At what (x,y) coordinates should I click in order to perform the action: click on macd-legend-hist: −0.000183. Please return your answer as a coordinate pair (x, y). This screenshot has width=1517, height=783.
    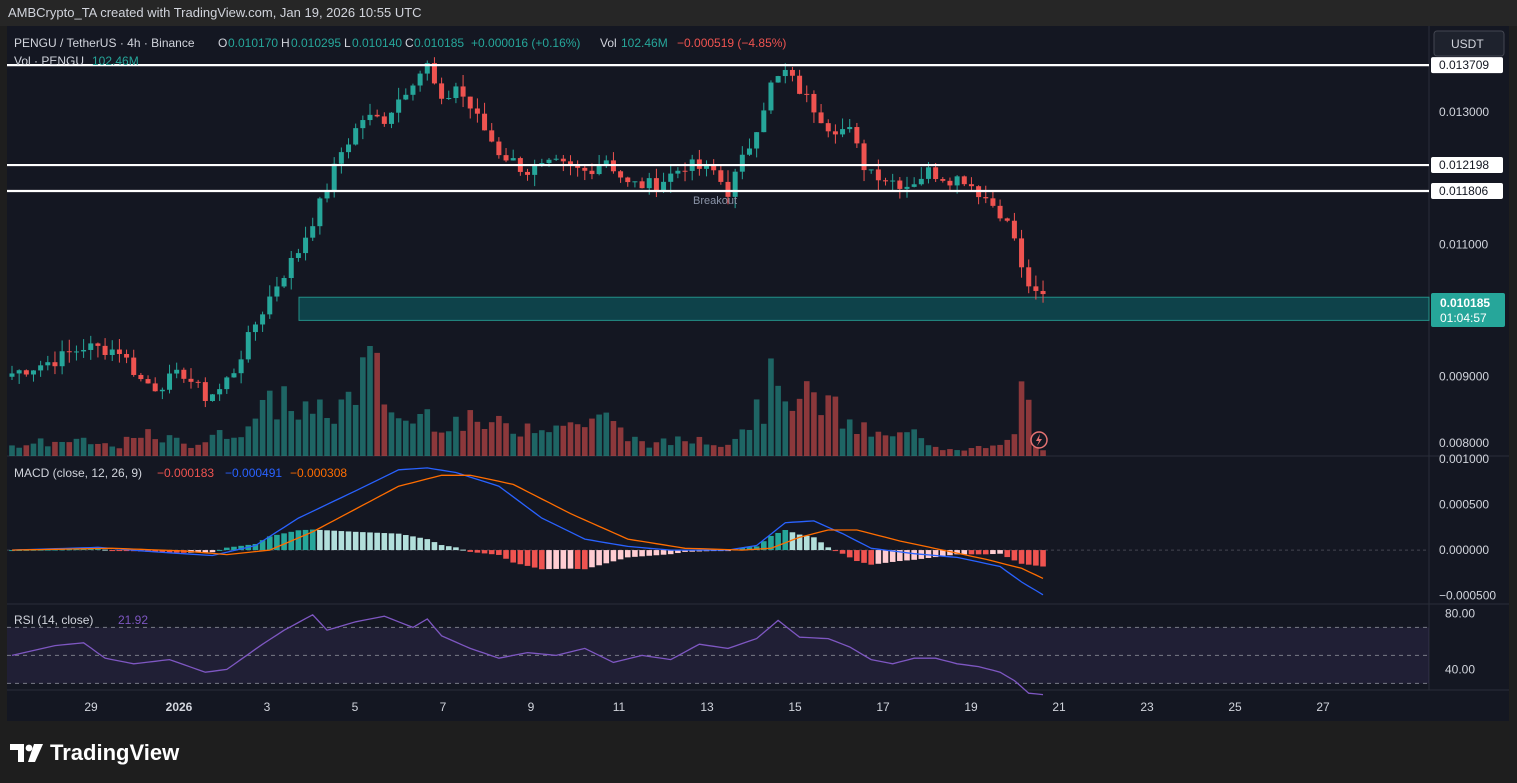
    Looking at the image, I should click on (185, 473).